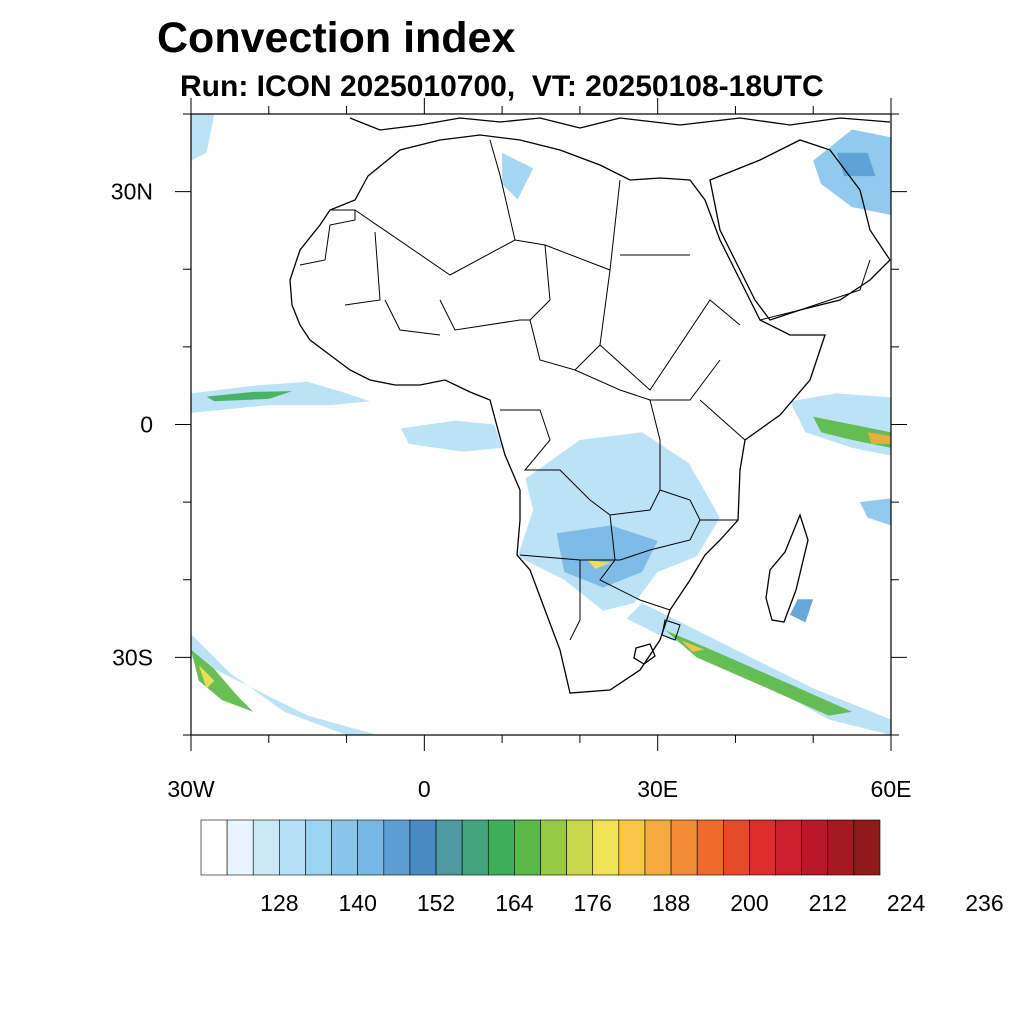 The image size is (1024, 1024). What do you see at coordinates (132, 192) in the screenshot?
I see `lat-tick-label: 30N` at bounding box center [132, 192].